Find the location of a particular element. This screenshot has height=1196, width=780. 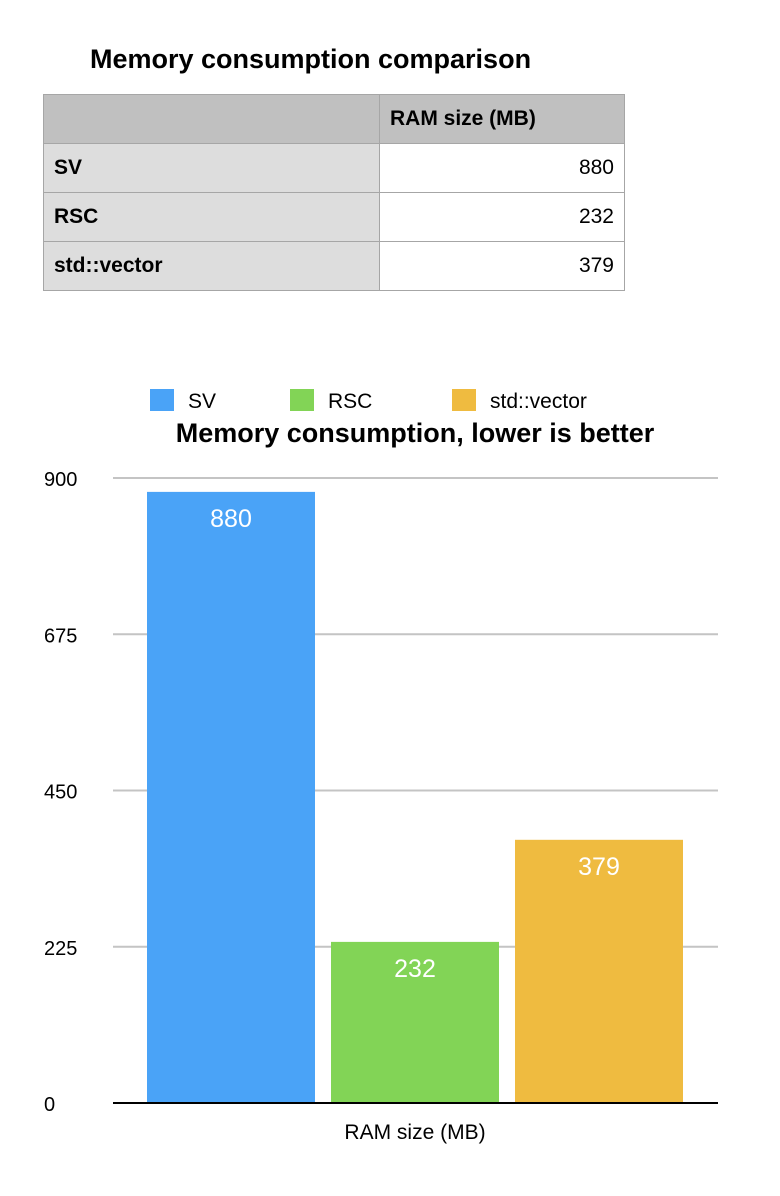

column-header-ram-size: RAM size (MB) is located at coordinates (502, 119).